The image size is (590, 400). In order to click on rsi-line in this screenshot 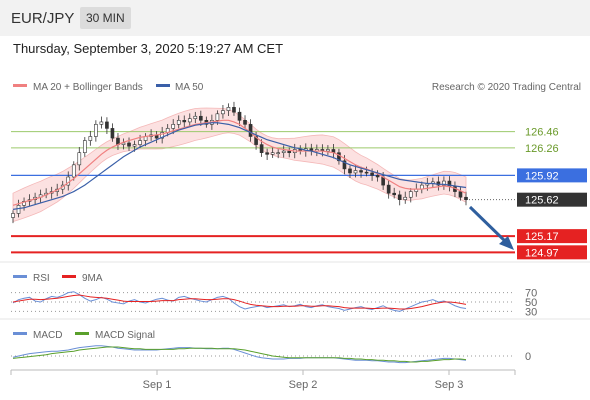, I will do `click(239, 301)`.